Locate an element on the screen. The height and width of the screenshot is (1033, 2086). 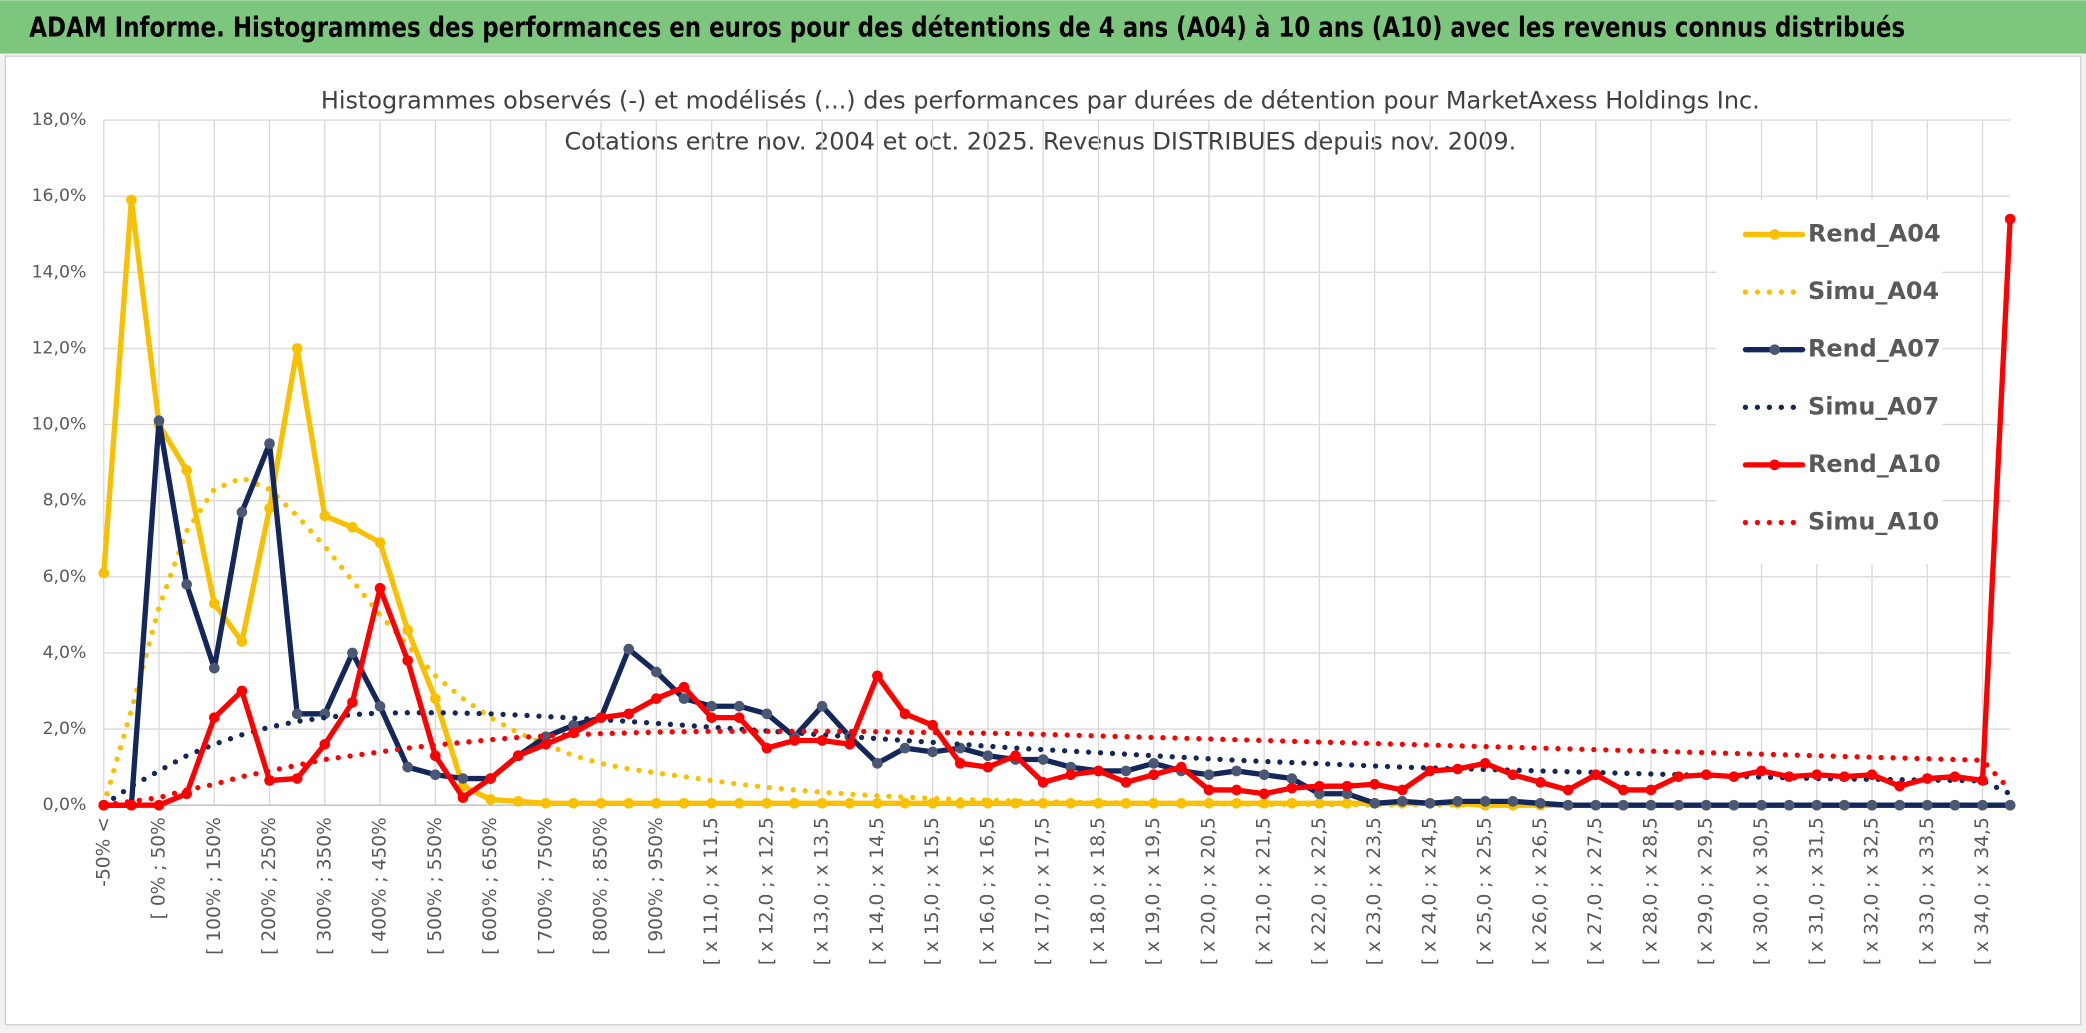
legend-label: Rend_A04 is located at coordinates (1874, 233).